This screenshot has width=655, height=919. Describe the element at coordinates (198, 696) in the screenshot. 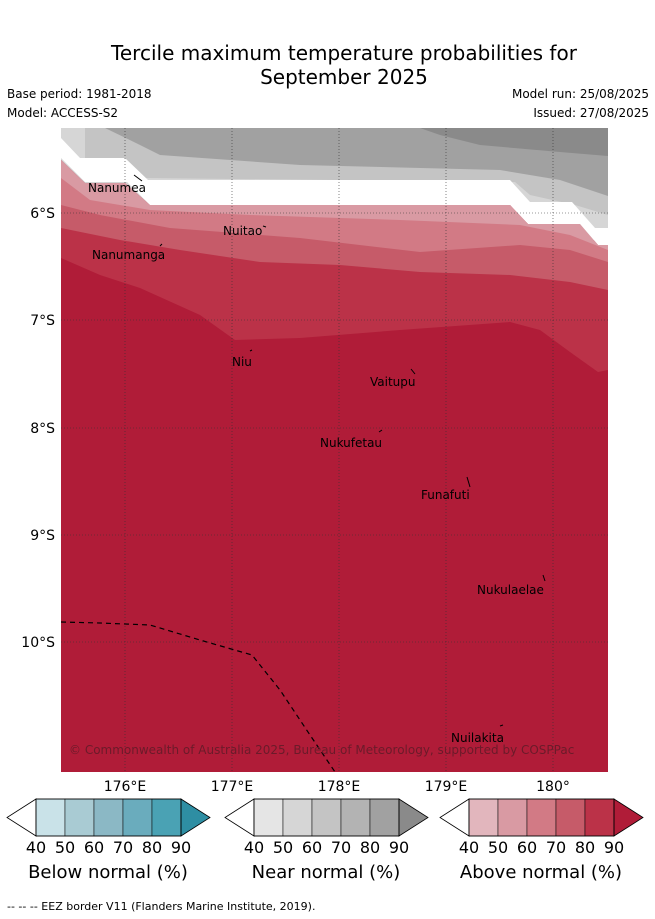

I see `eez-border` at that location.